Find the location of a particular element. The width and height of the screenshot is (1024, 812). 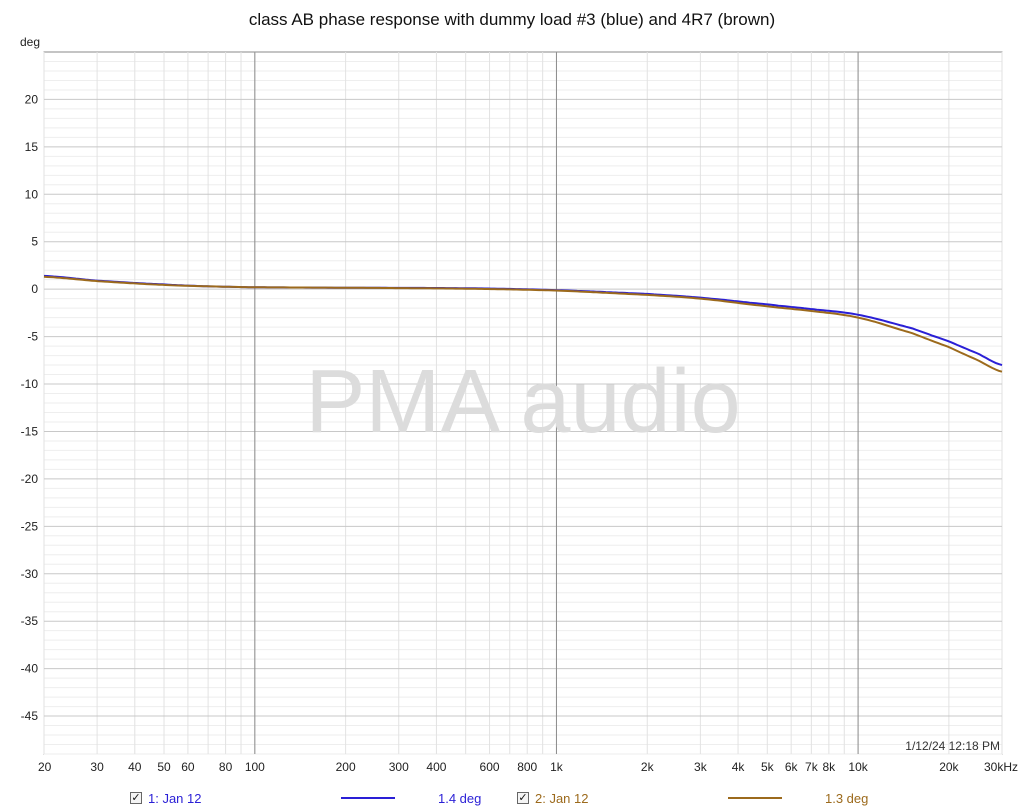

series-1-swatch is located at coordinates (368, 798).